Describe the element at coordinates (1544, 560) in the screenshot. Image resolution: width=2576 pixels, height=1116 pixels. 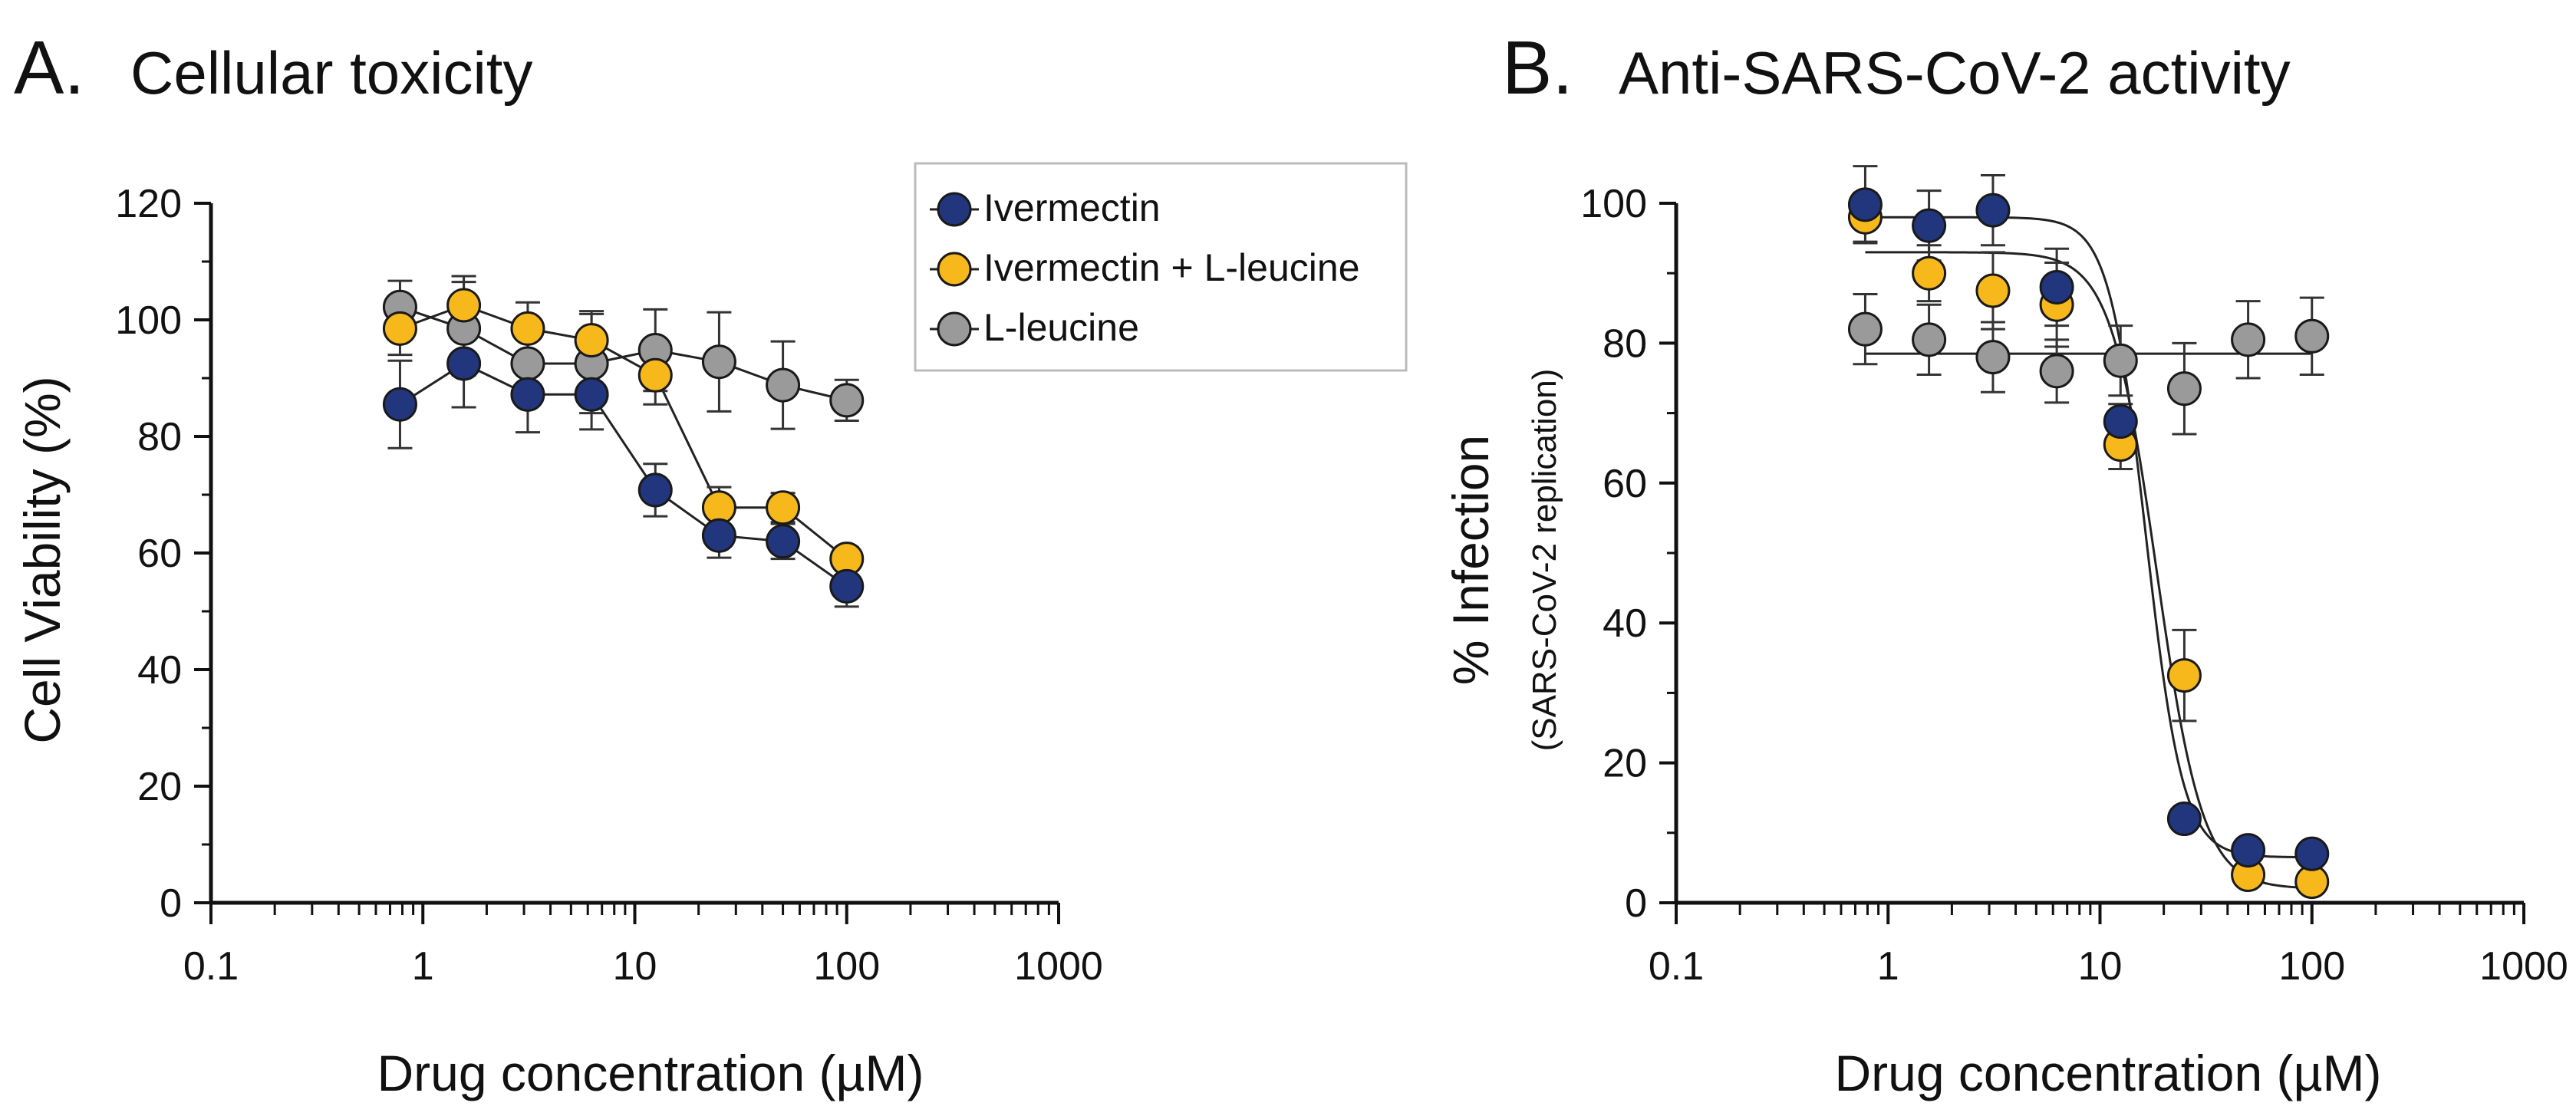
I see `panel-b-y-subtitle: (SARS-CoV-2 replication)` at that location.